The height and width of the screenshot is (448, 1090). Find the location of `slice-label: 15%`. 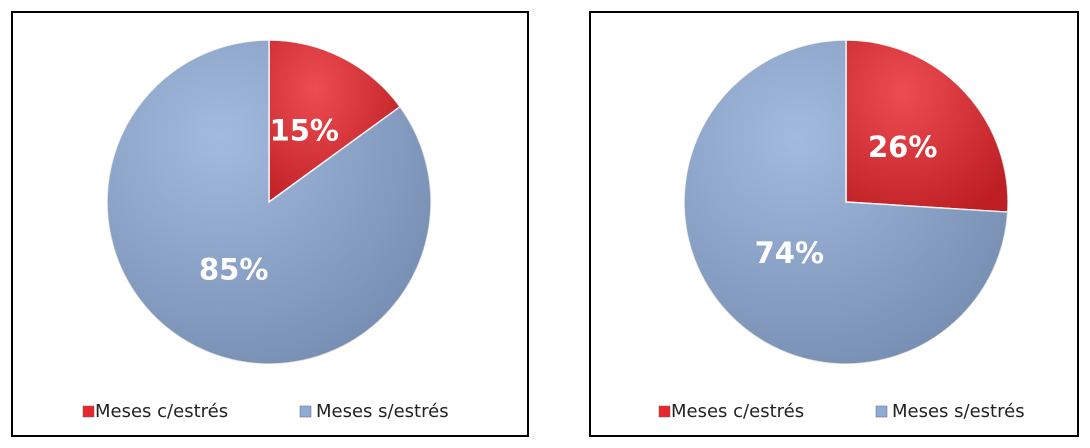

slice-label: 15% is located at coordinates (304, 131).